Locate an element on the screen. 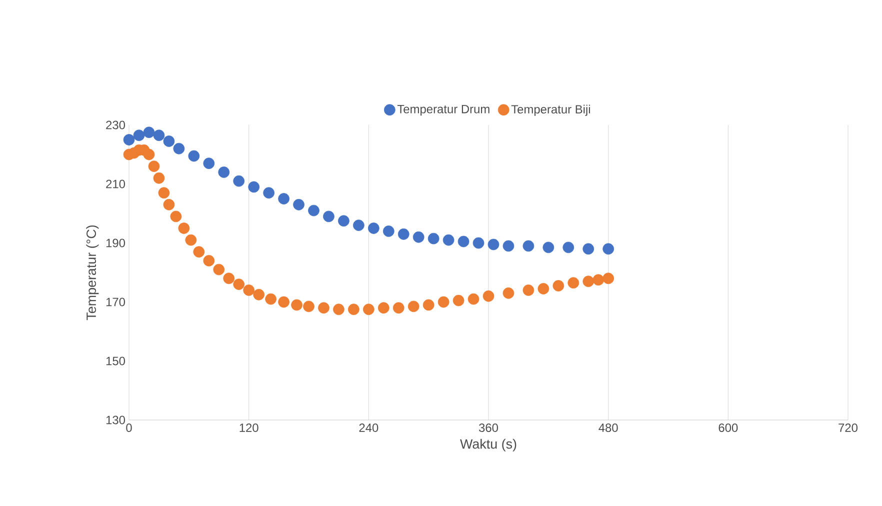 The height and width of the screenshot is (506, 882). x-tick-label: 360 is located at coordinates (488, 428).